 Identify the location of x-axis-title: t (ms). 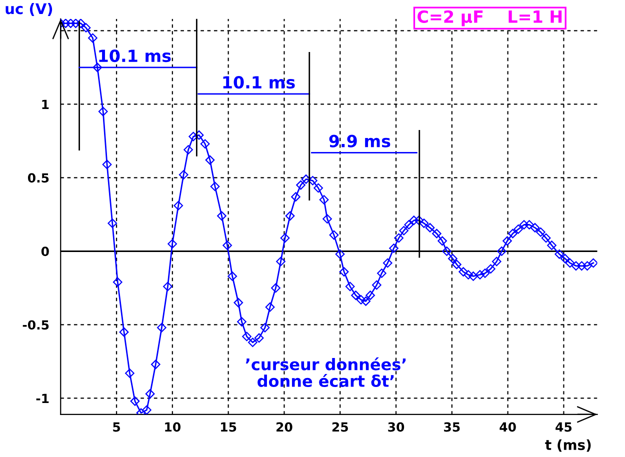
(568, 445).